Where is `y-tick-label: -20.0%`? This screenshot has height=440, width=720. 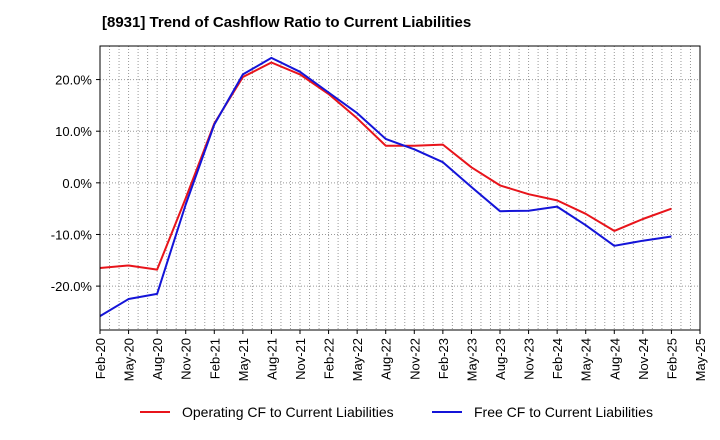 y-tick-label: -20.0% is located at coordinates (72, 286).